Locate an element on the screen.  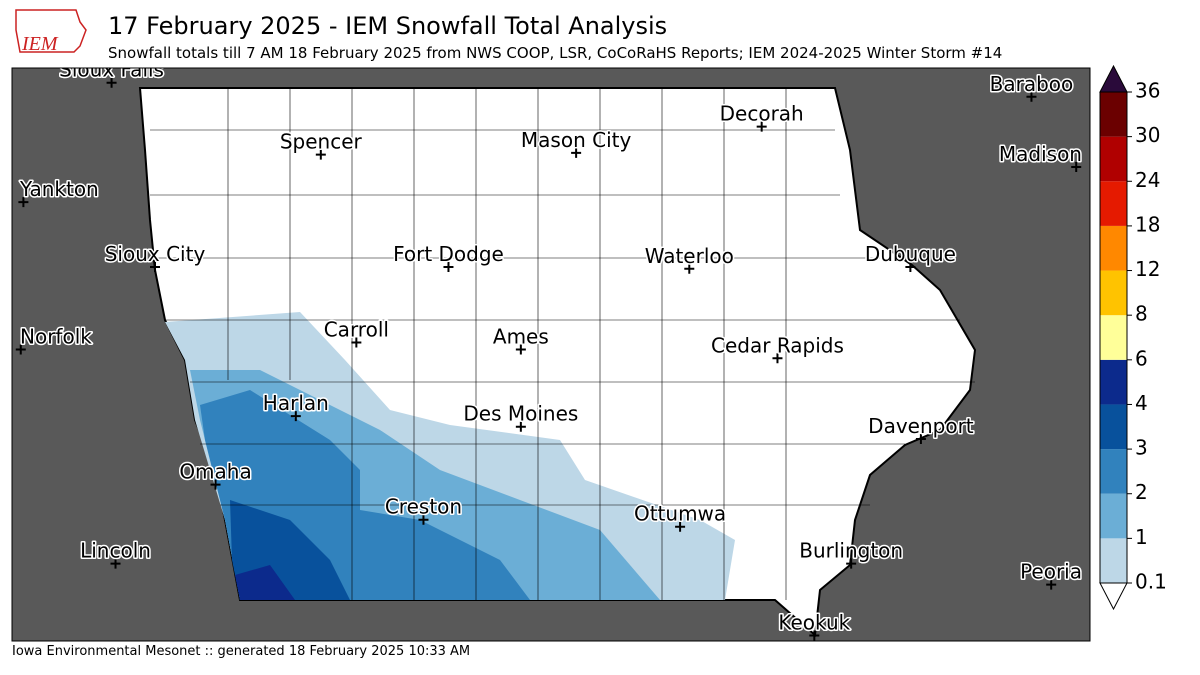
logo-outline is located at coordinates (51, 31).